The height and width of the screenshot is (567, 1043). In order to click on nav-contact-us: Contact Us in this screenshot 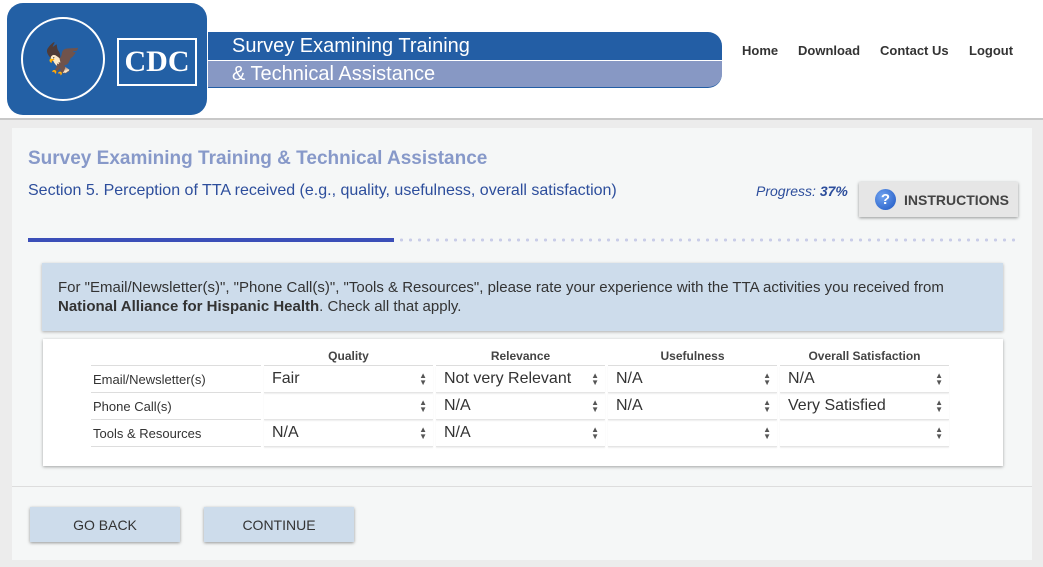, I will do `click(914, 50)`.